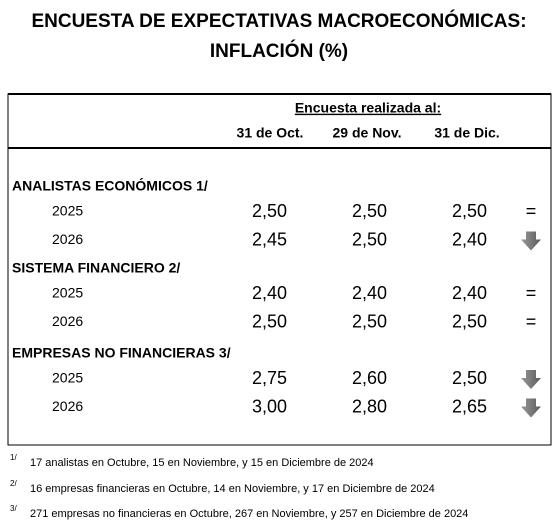  What do you see at coordinates (367, 133) in the screenshot?
I see `column-header: 29 de Nov.` at bounding box center [367, 133].